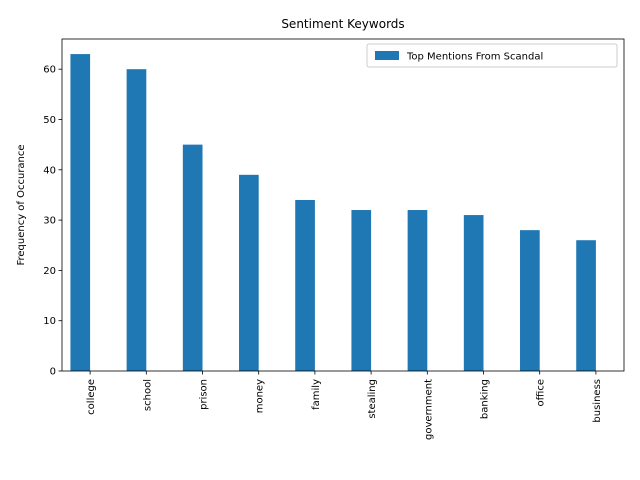  I want to click on bar-banking, so click(473, 293).